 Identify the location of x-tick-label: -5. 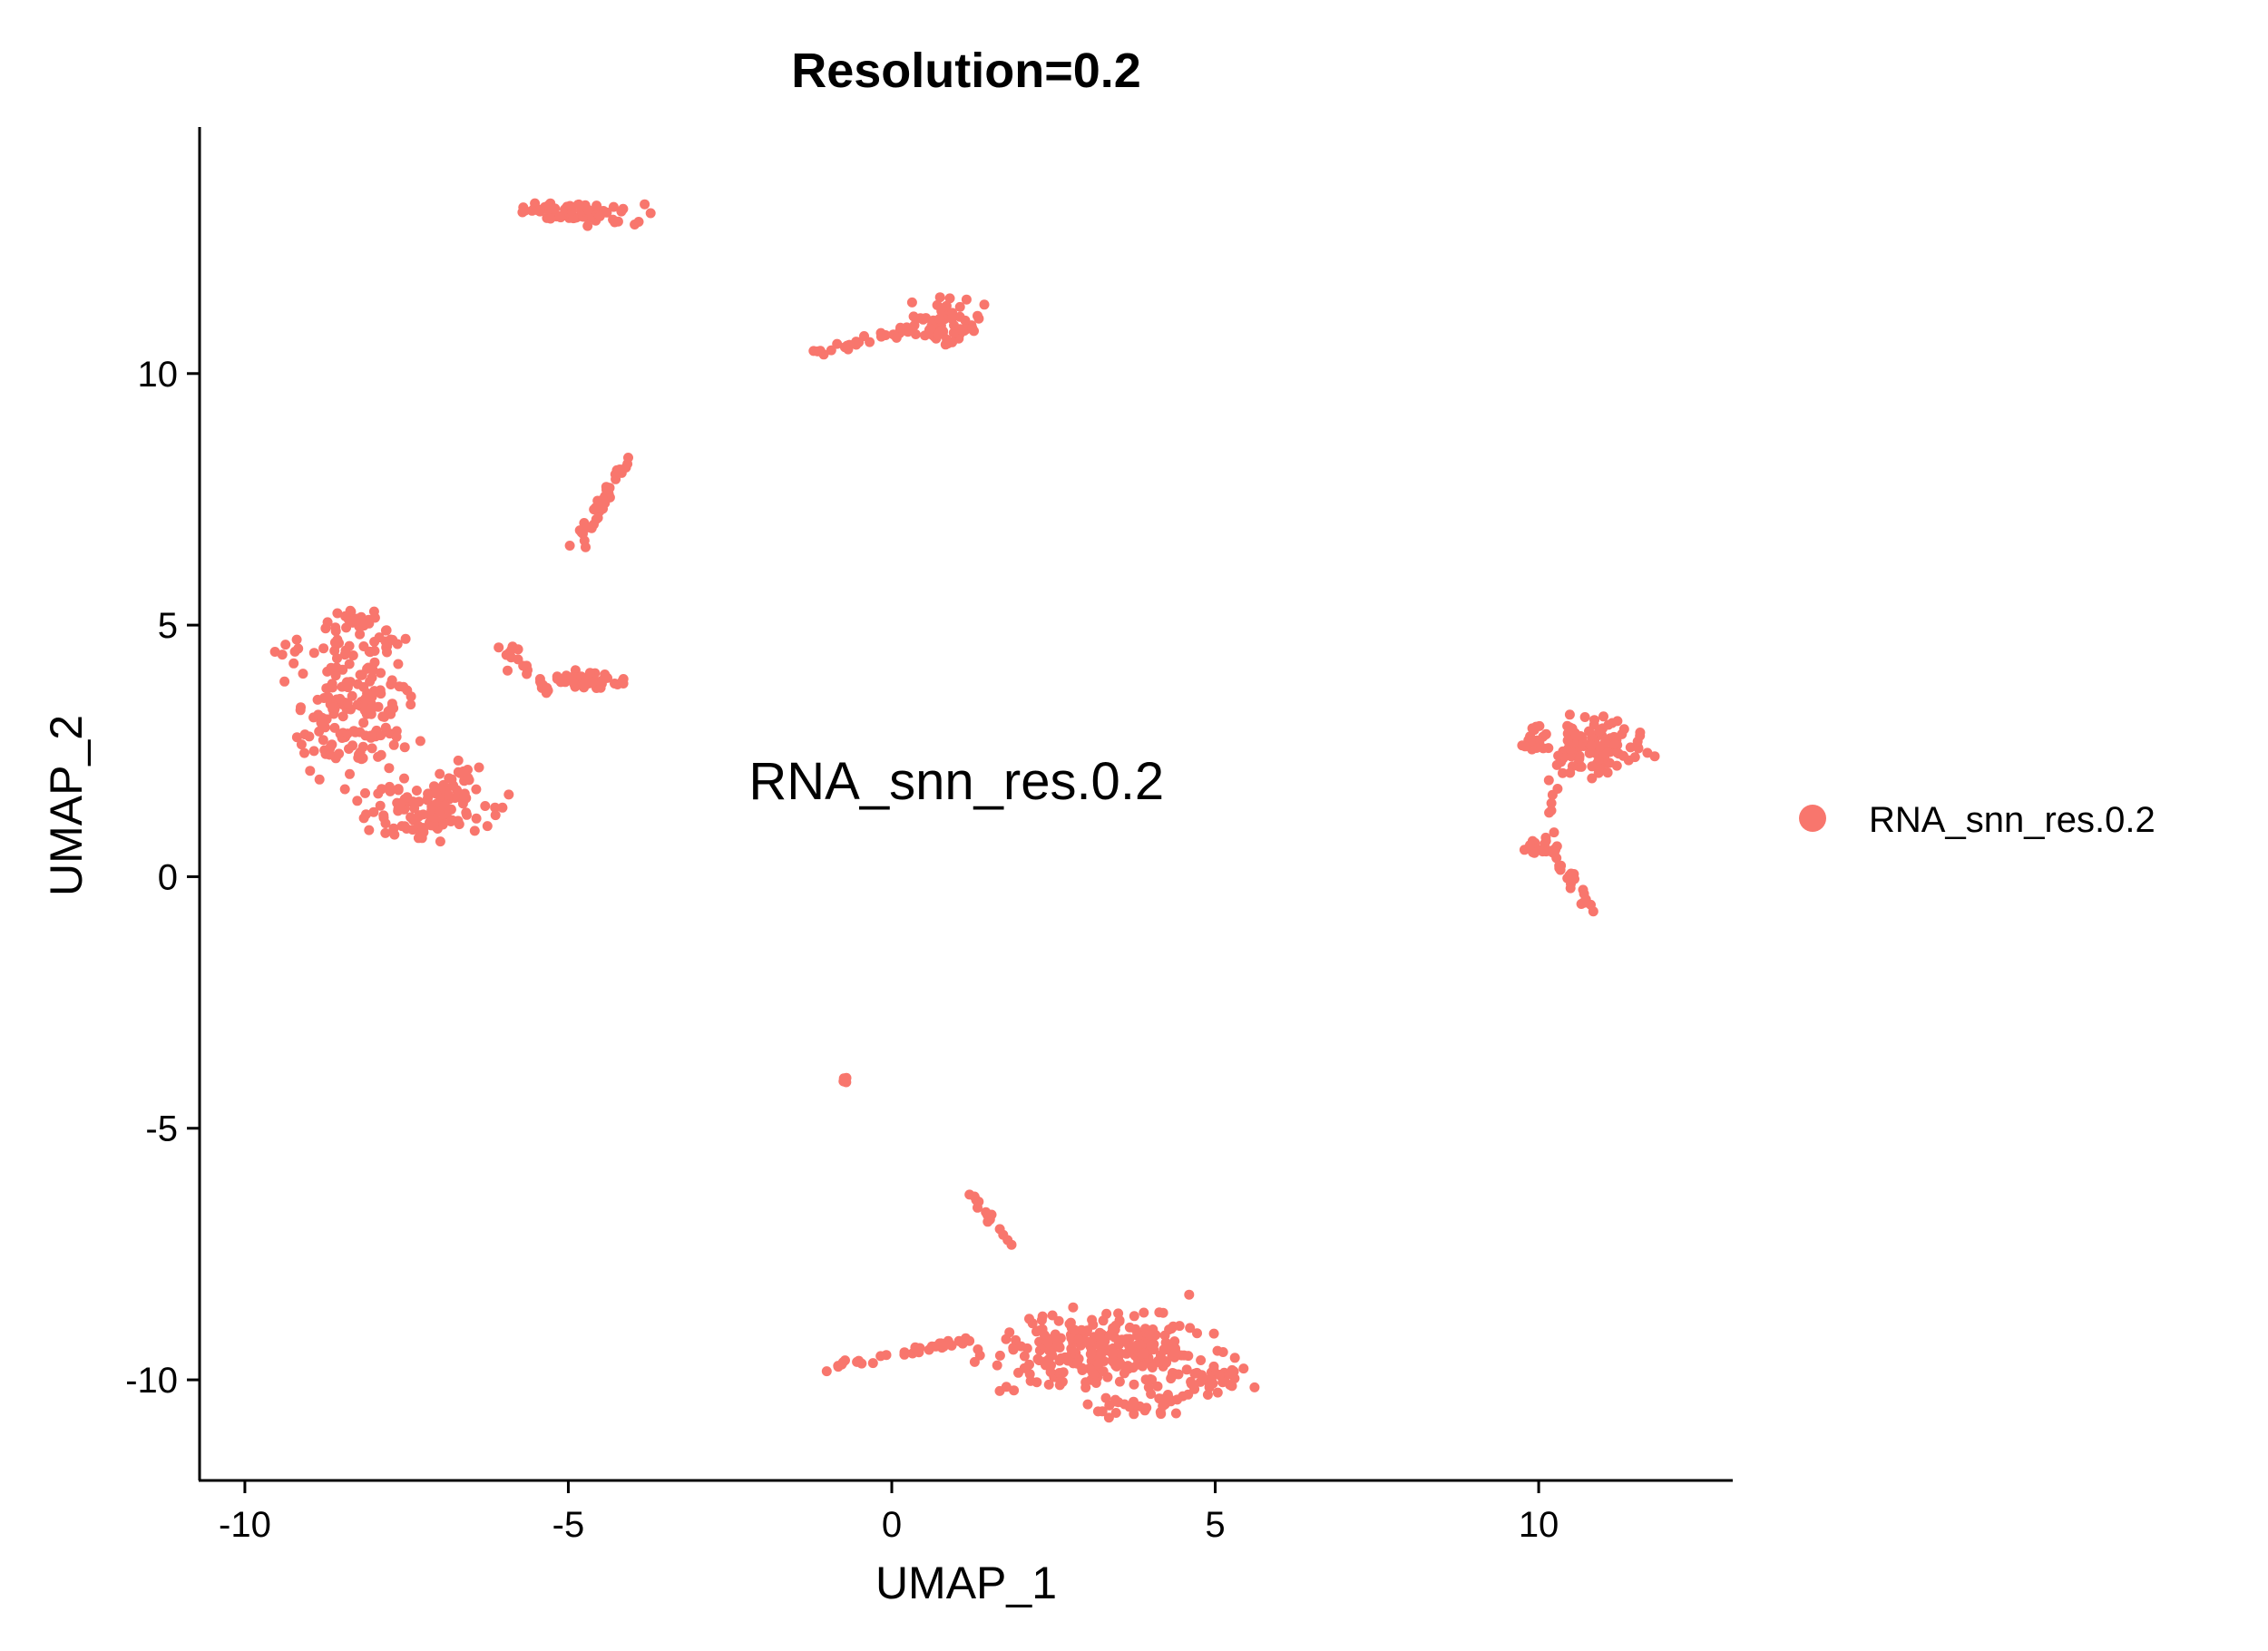
(568, 1525).